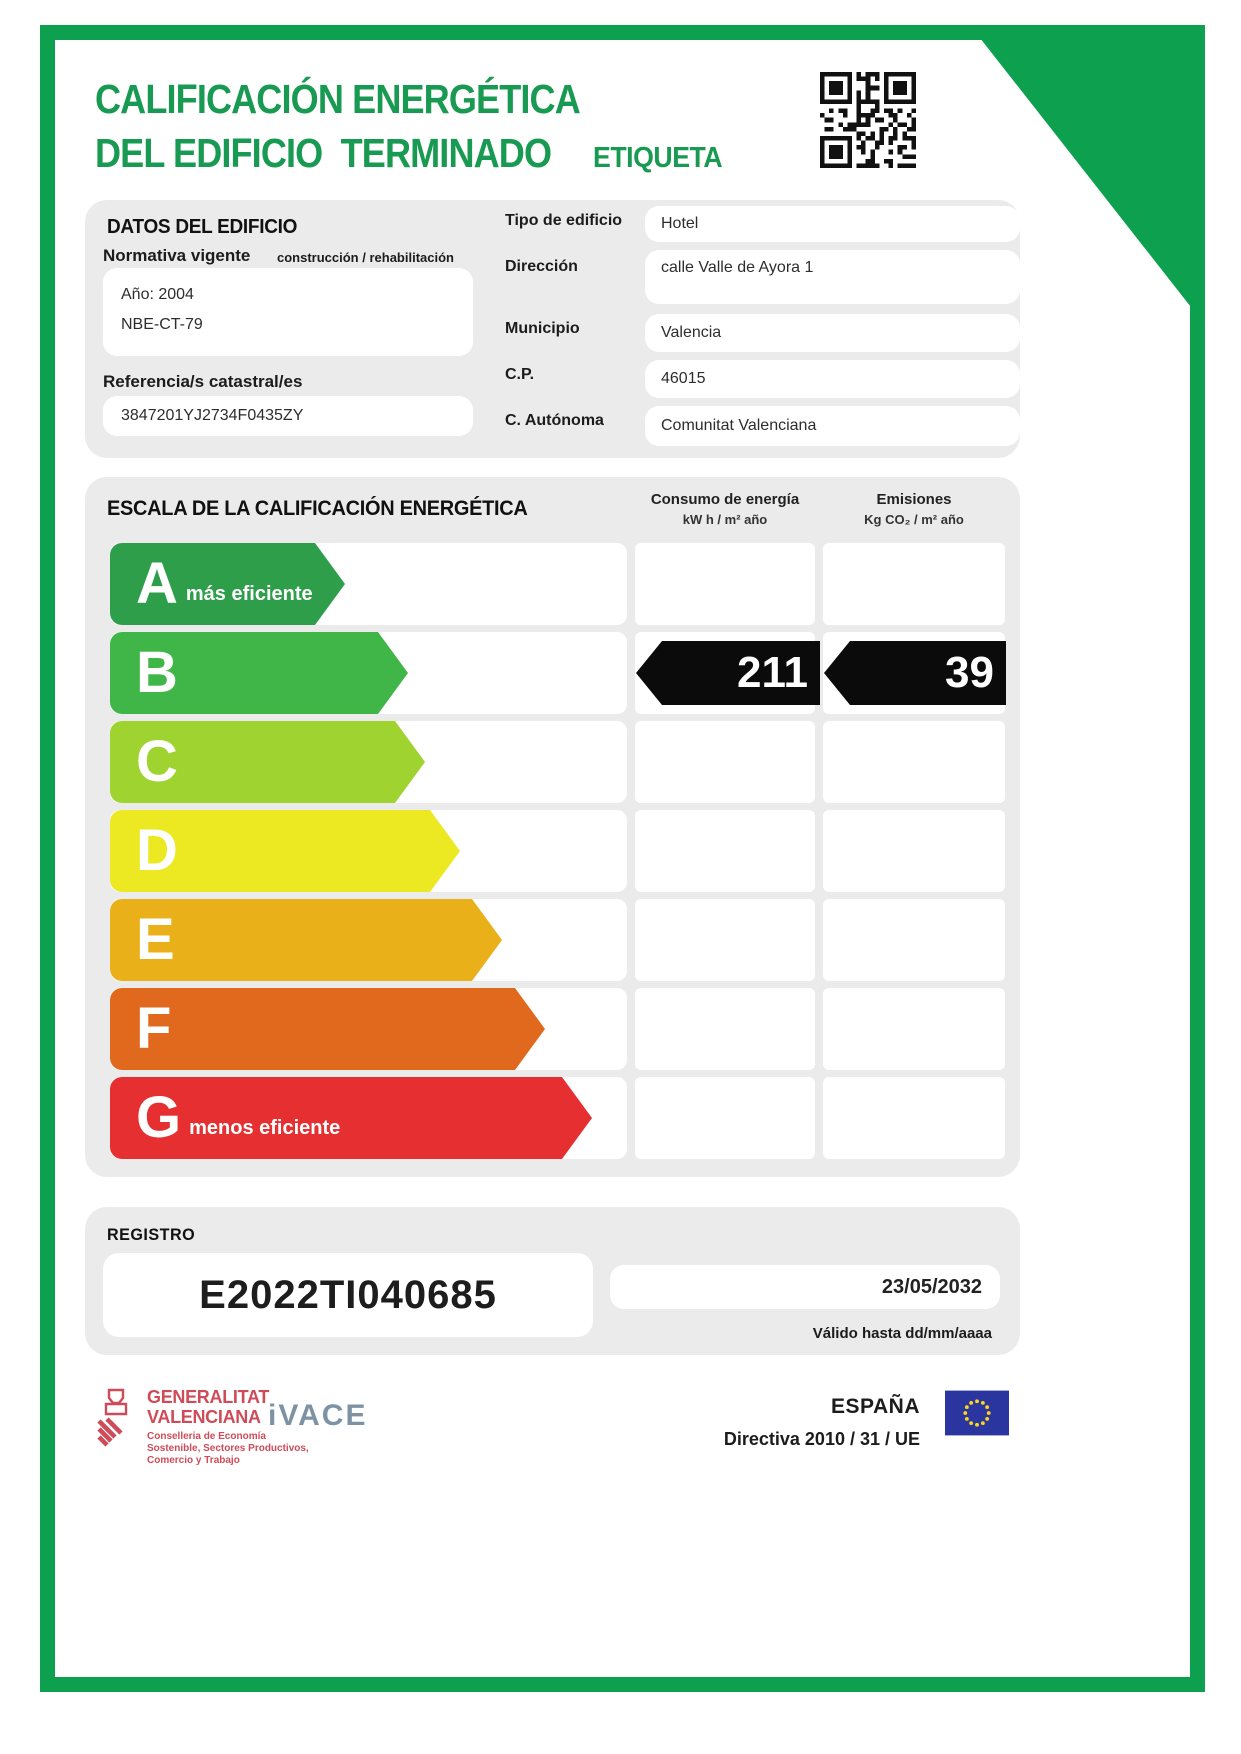 The width and height of the screenshot is (1241, 1754). Describe the element at coordinates (317, 508) in the screenshot. I see `scale-section-title: ESCALA DE LA CALIFICACIÓN ENERGÉTICA` at that location.